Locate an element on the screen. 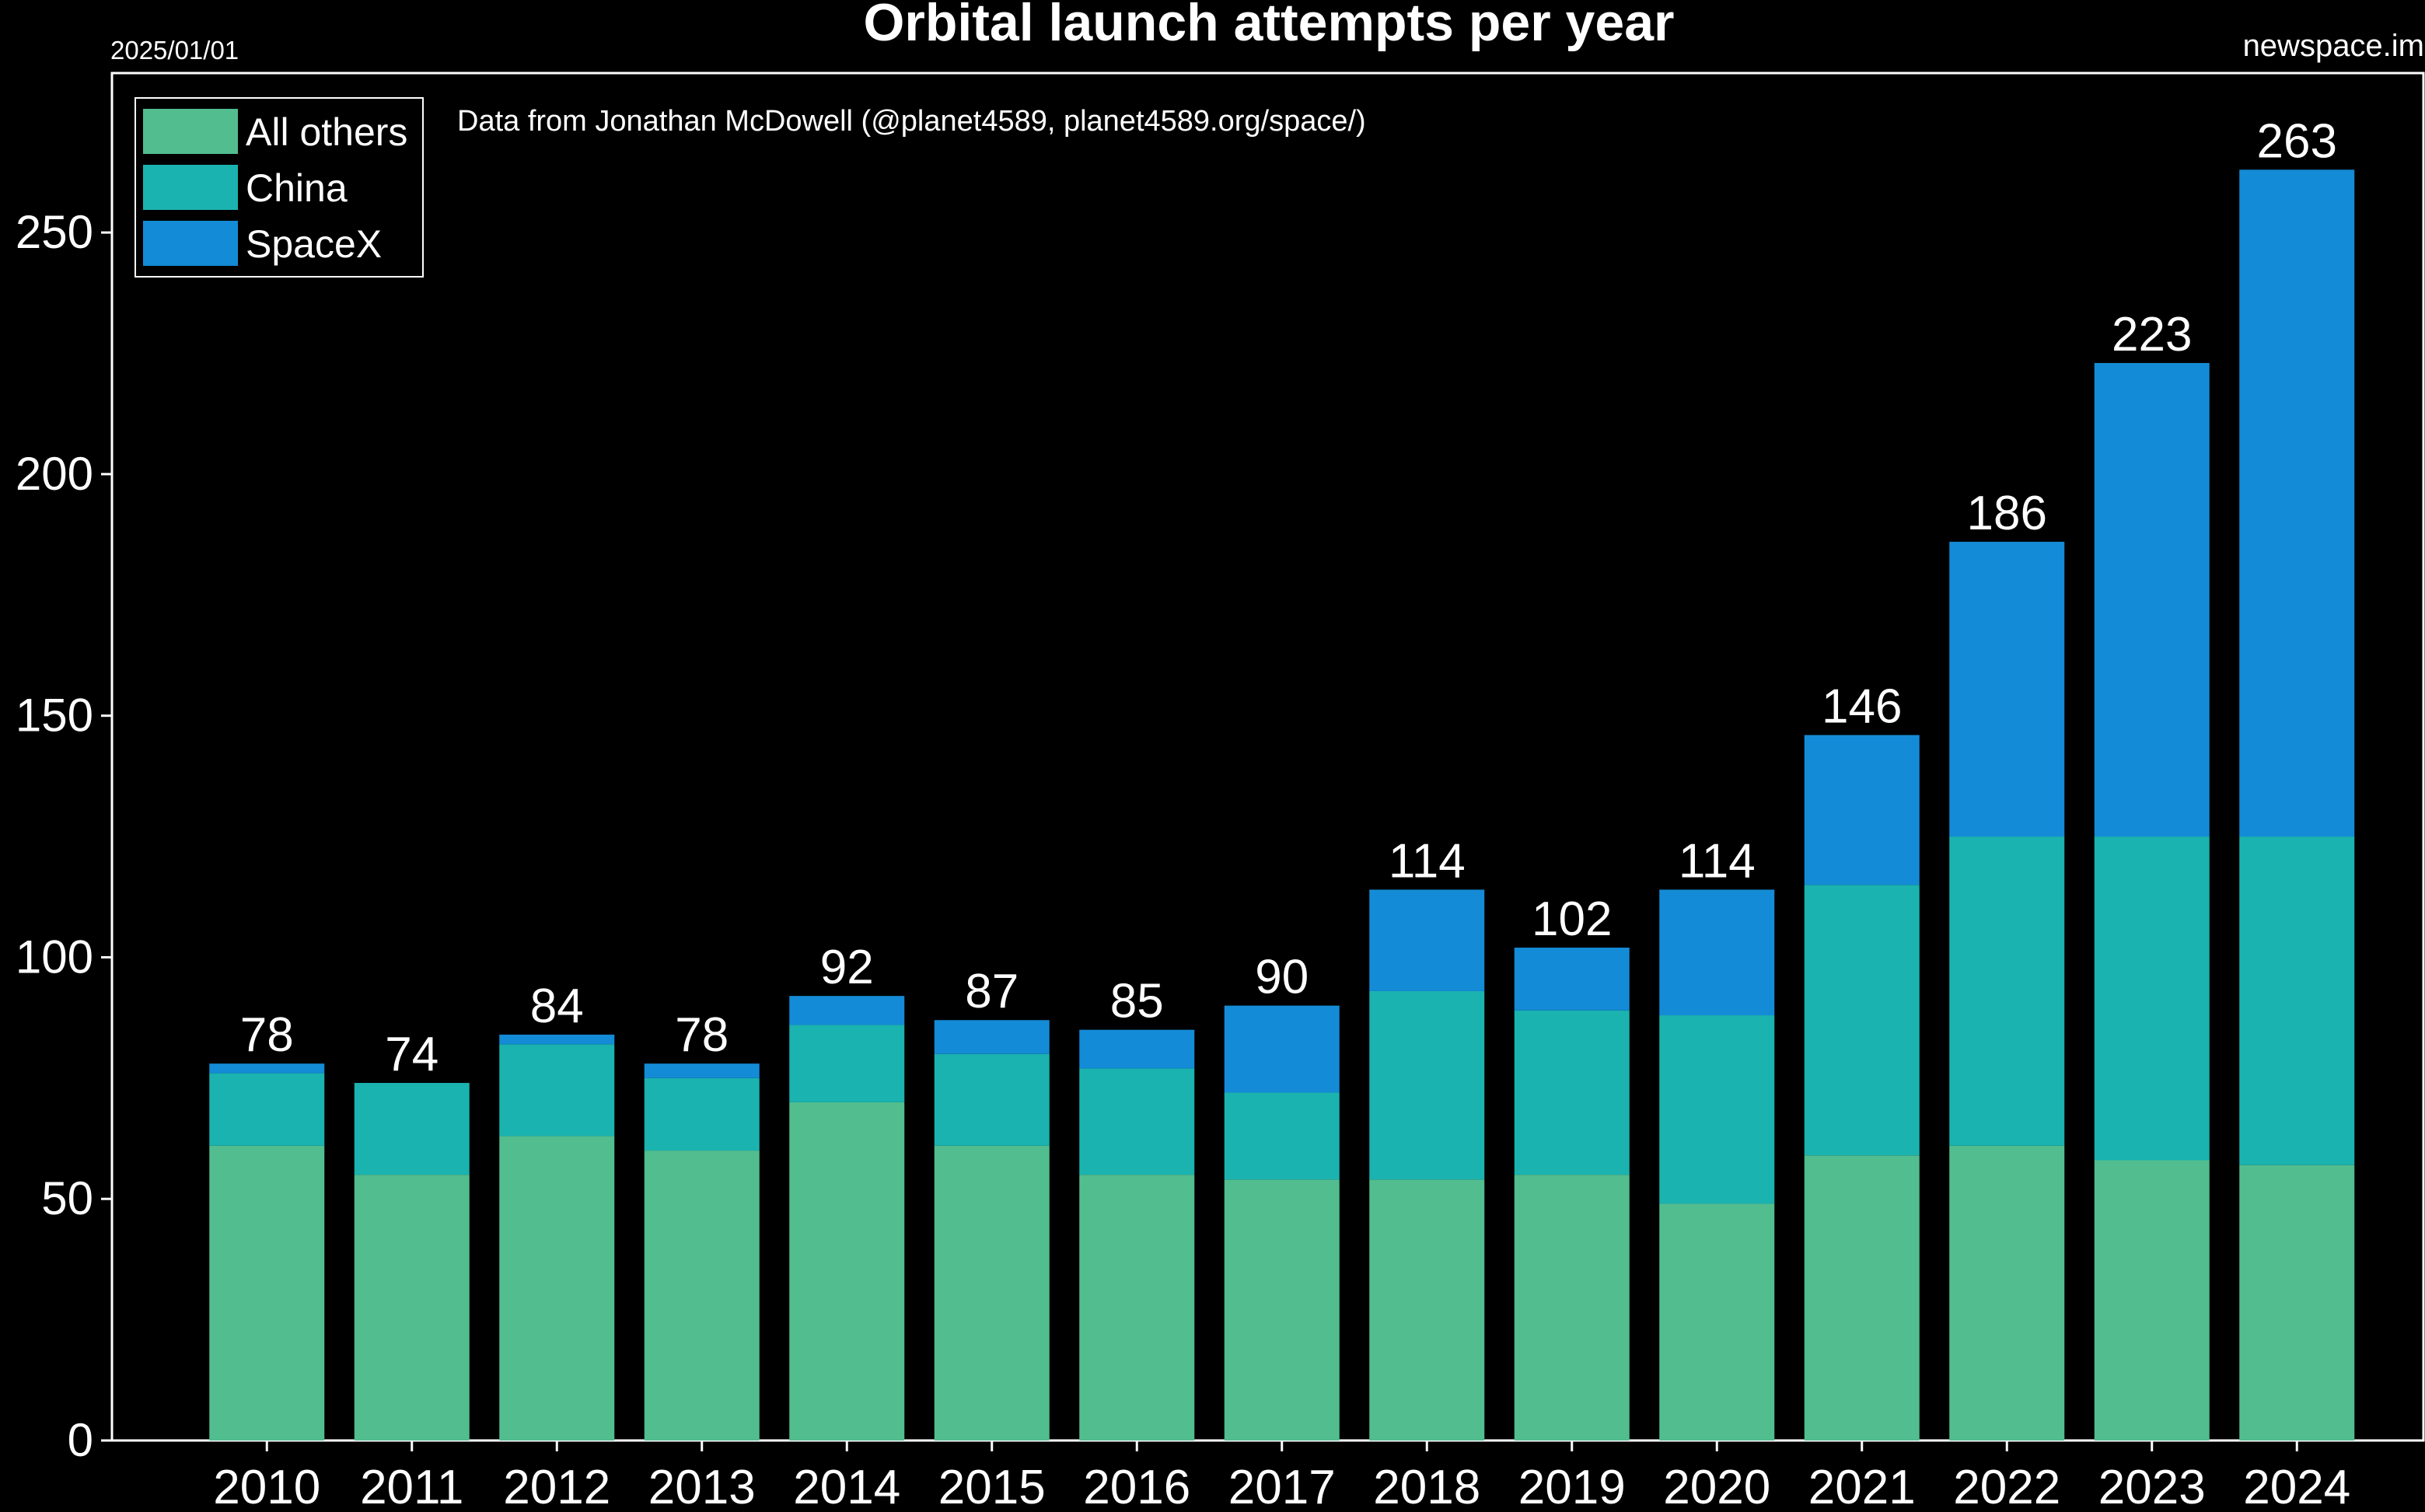  chart-title: Orbital launch attempts per year is located at coordinates (1269, 26).